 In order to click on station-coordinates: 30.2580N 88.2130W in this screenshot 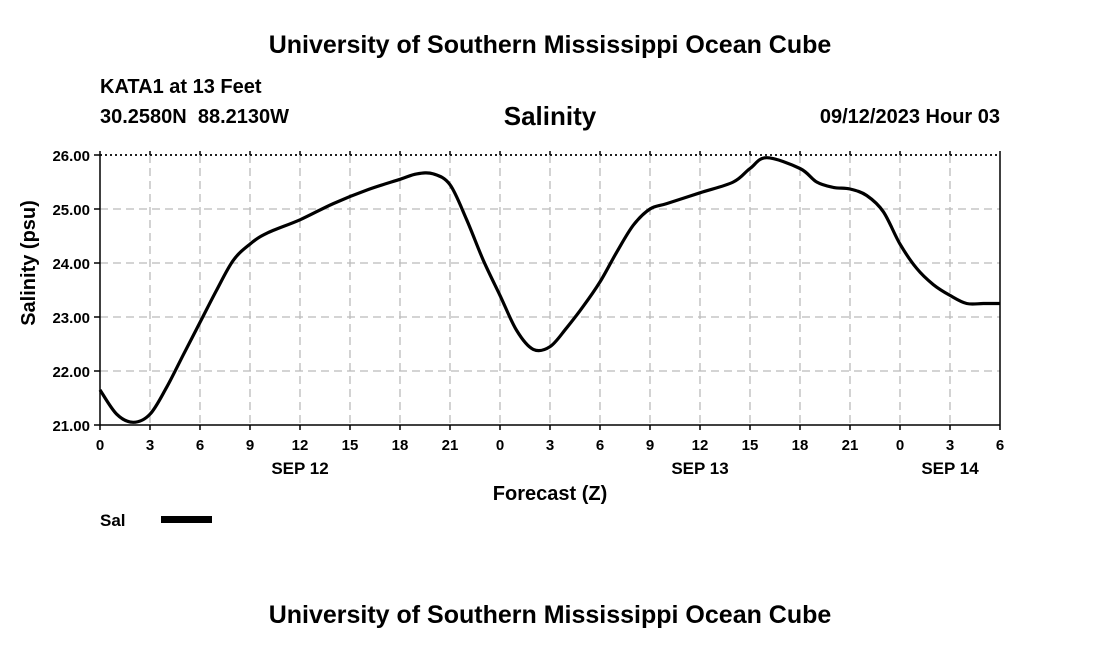, I will do `click(195, 117)`.